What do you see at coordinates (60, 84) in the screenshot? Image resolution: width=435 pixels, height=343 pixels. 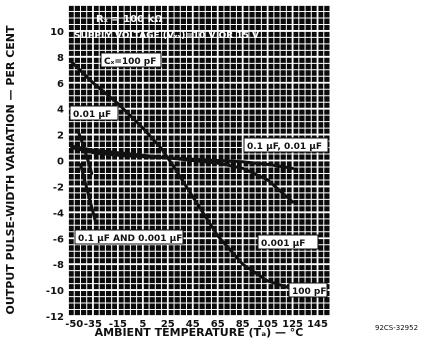 I see `y-tick-label: 6` at bounding box center [60, 84].